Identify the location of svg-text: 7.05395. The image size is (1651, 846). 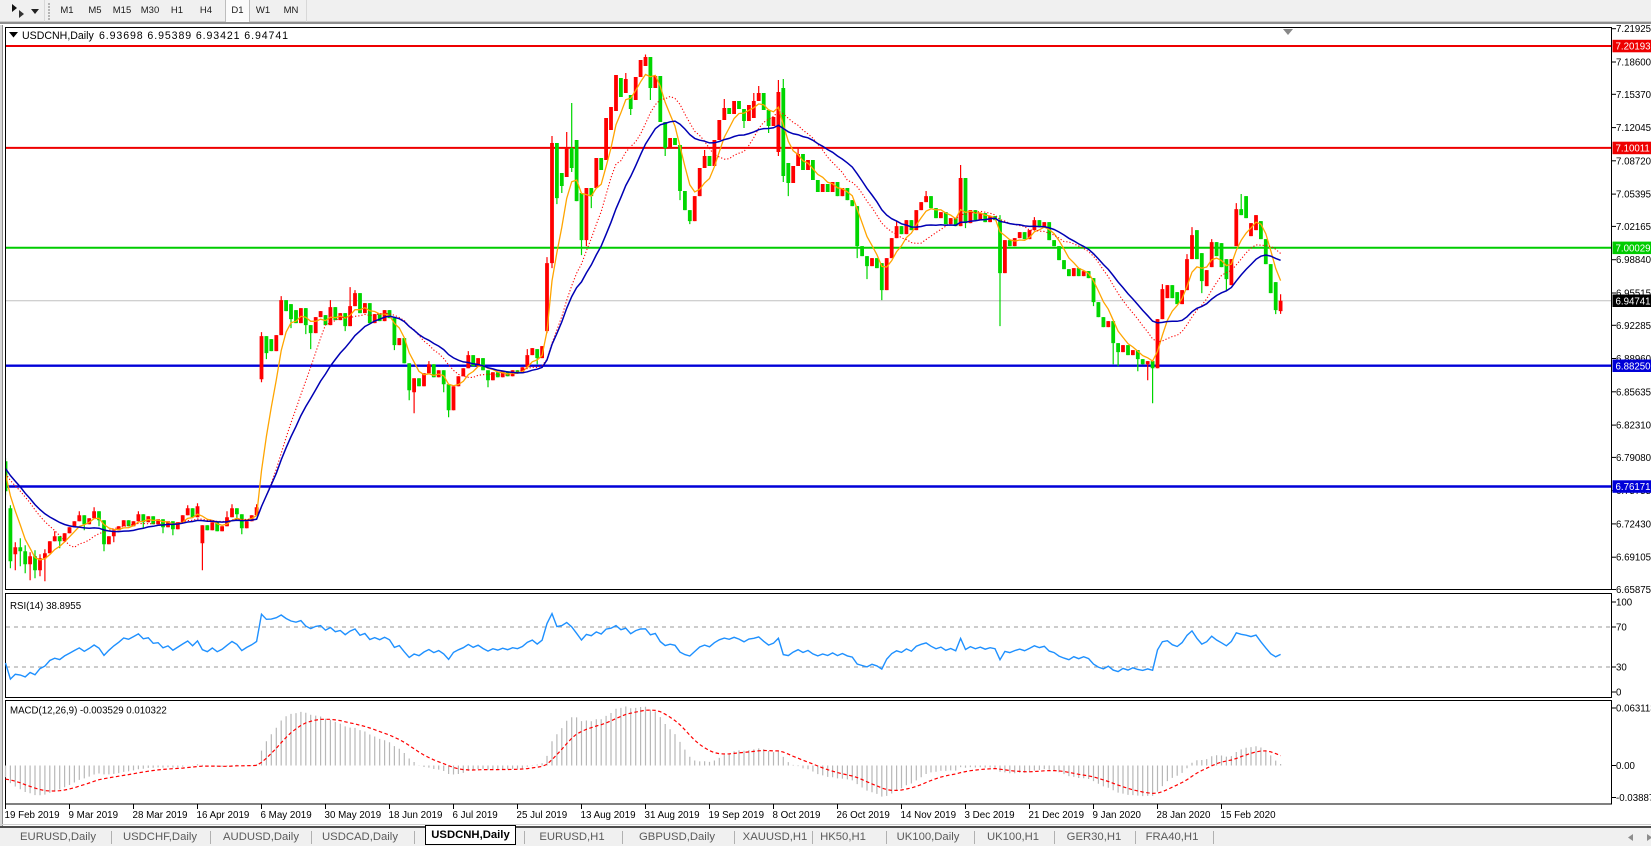
(1633, 195).